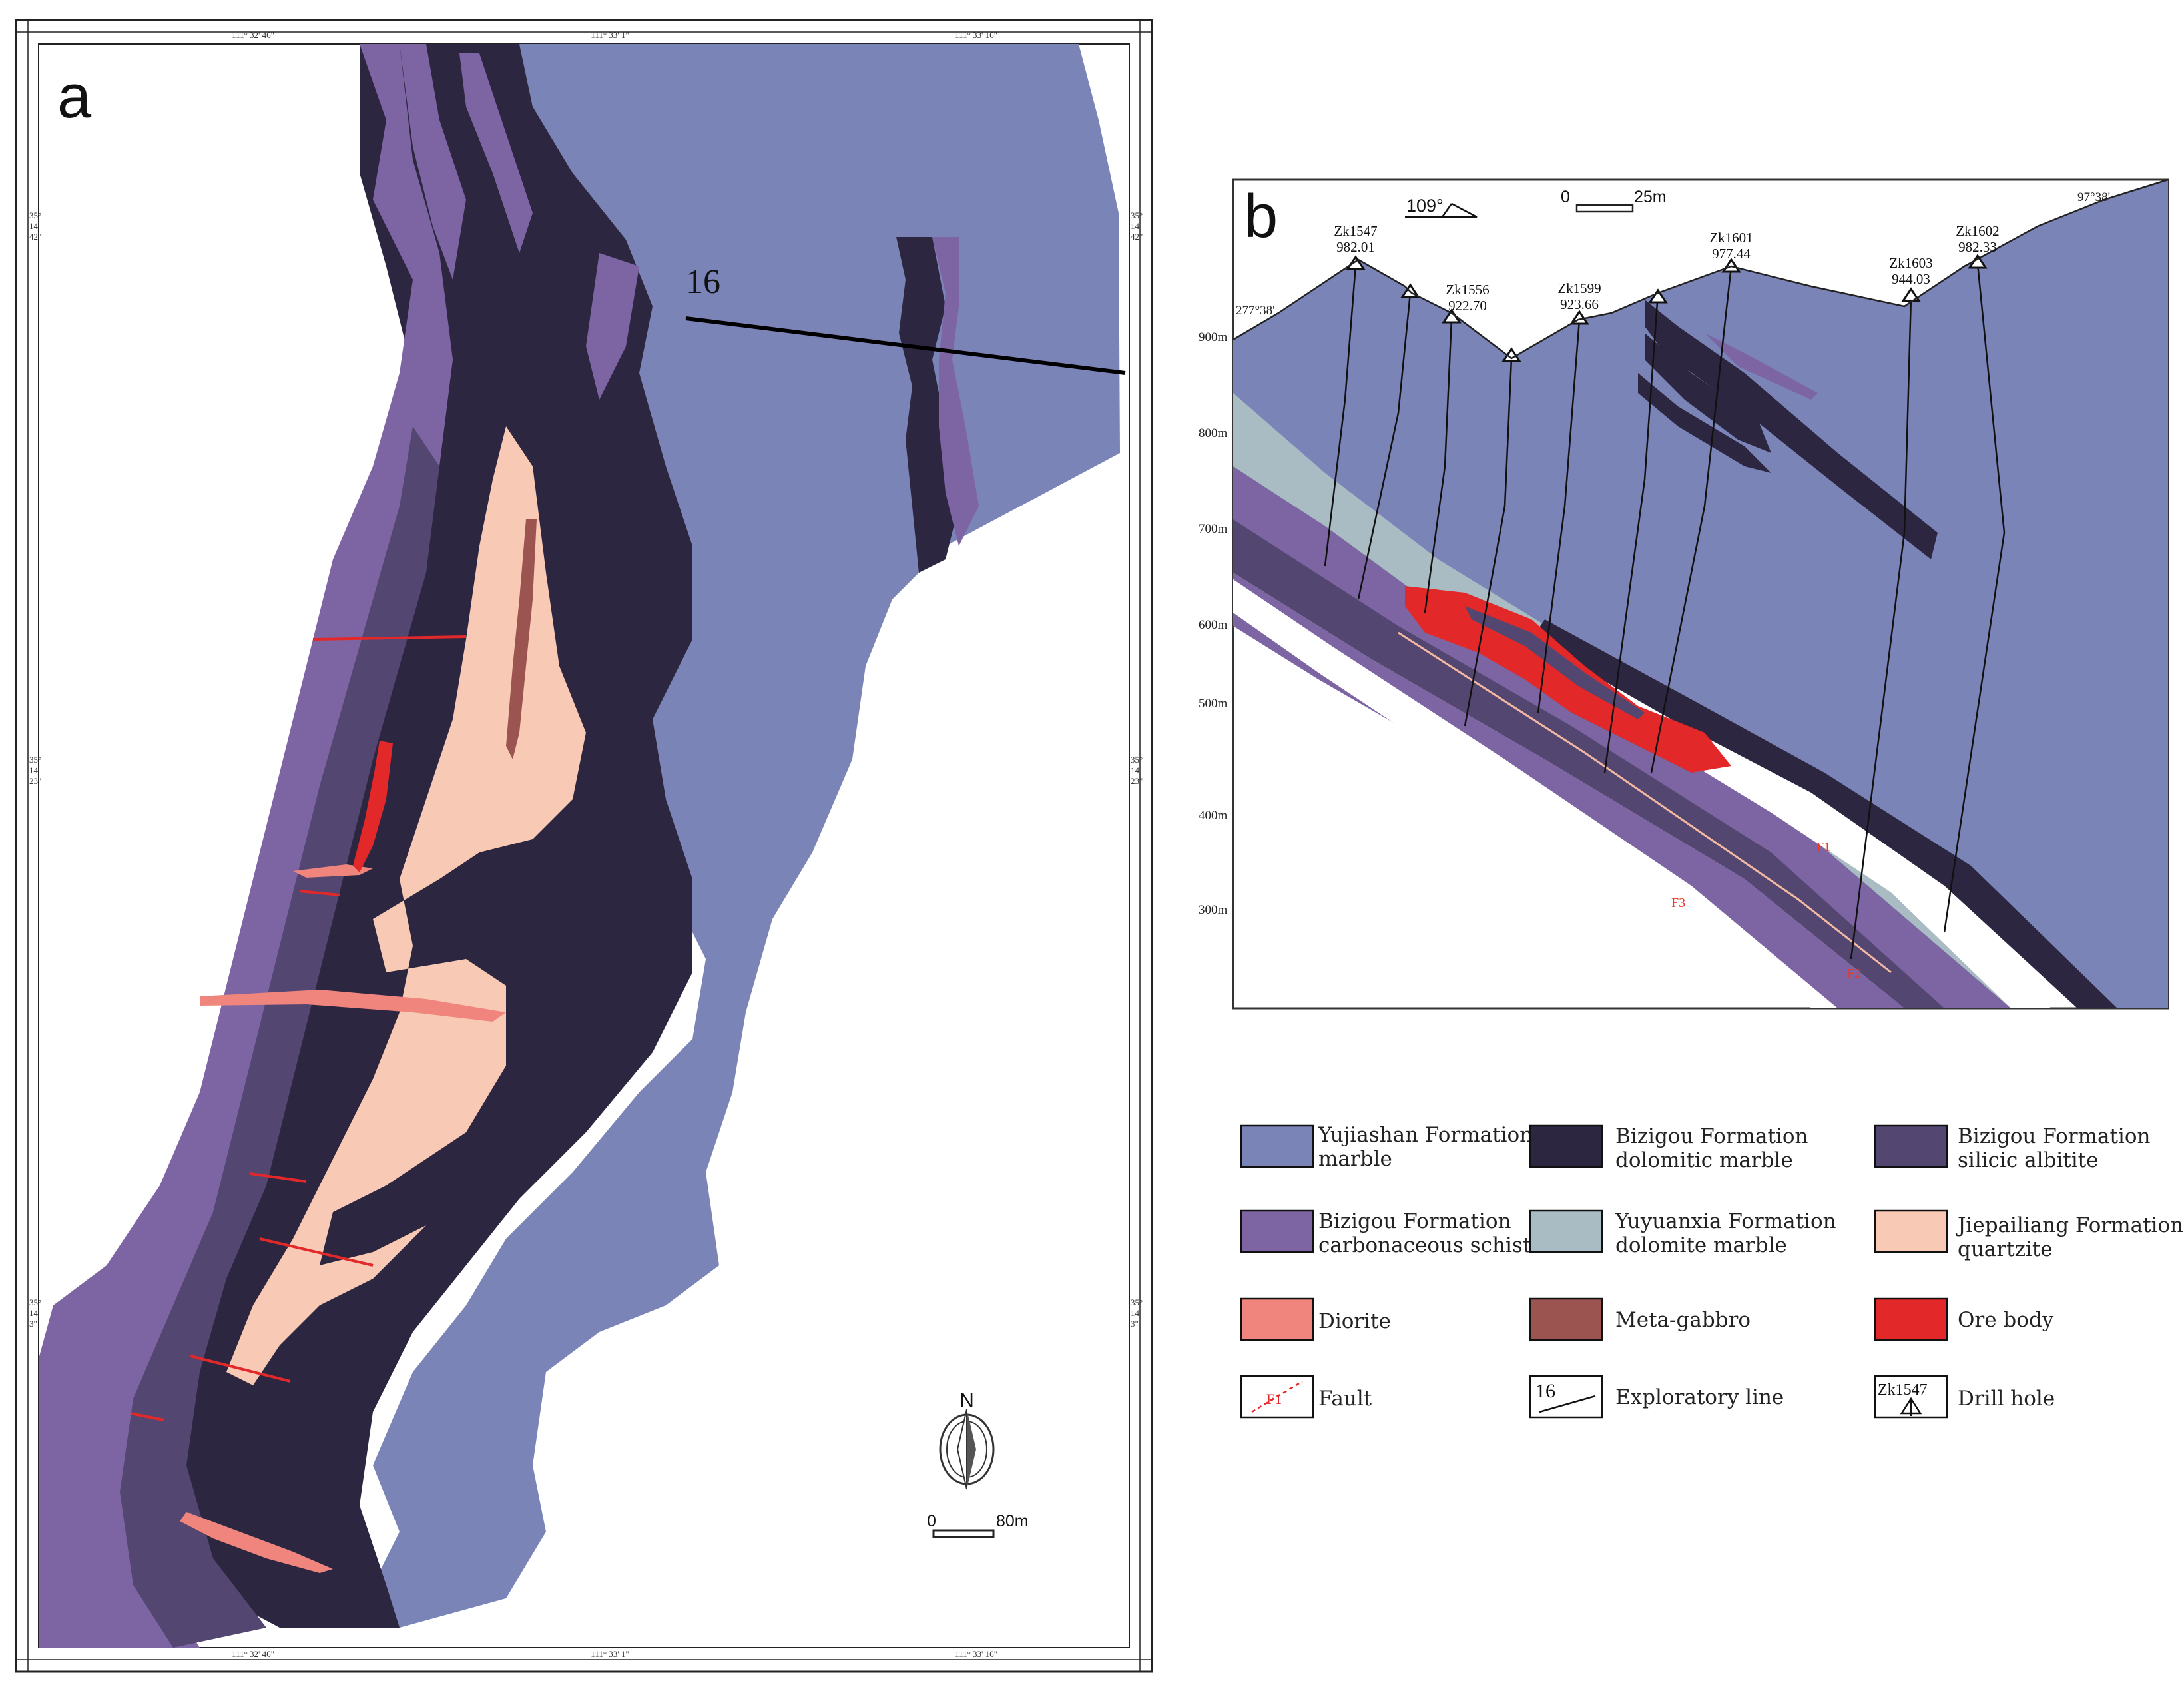  Describe the element at coordinates (35, 237) in the screenshot. I see `coord-left-1-sec: 42"` at that location.